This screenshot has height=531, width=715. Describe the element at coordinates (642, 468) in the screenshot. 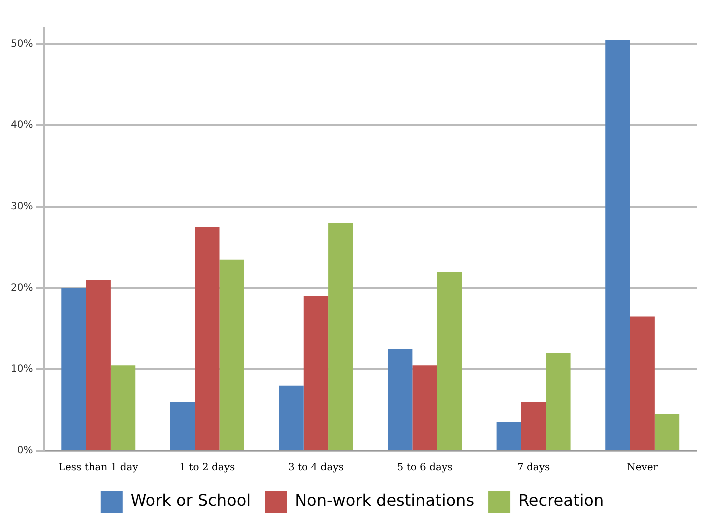

I see `x-tick-label: Never` at that location.